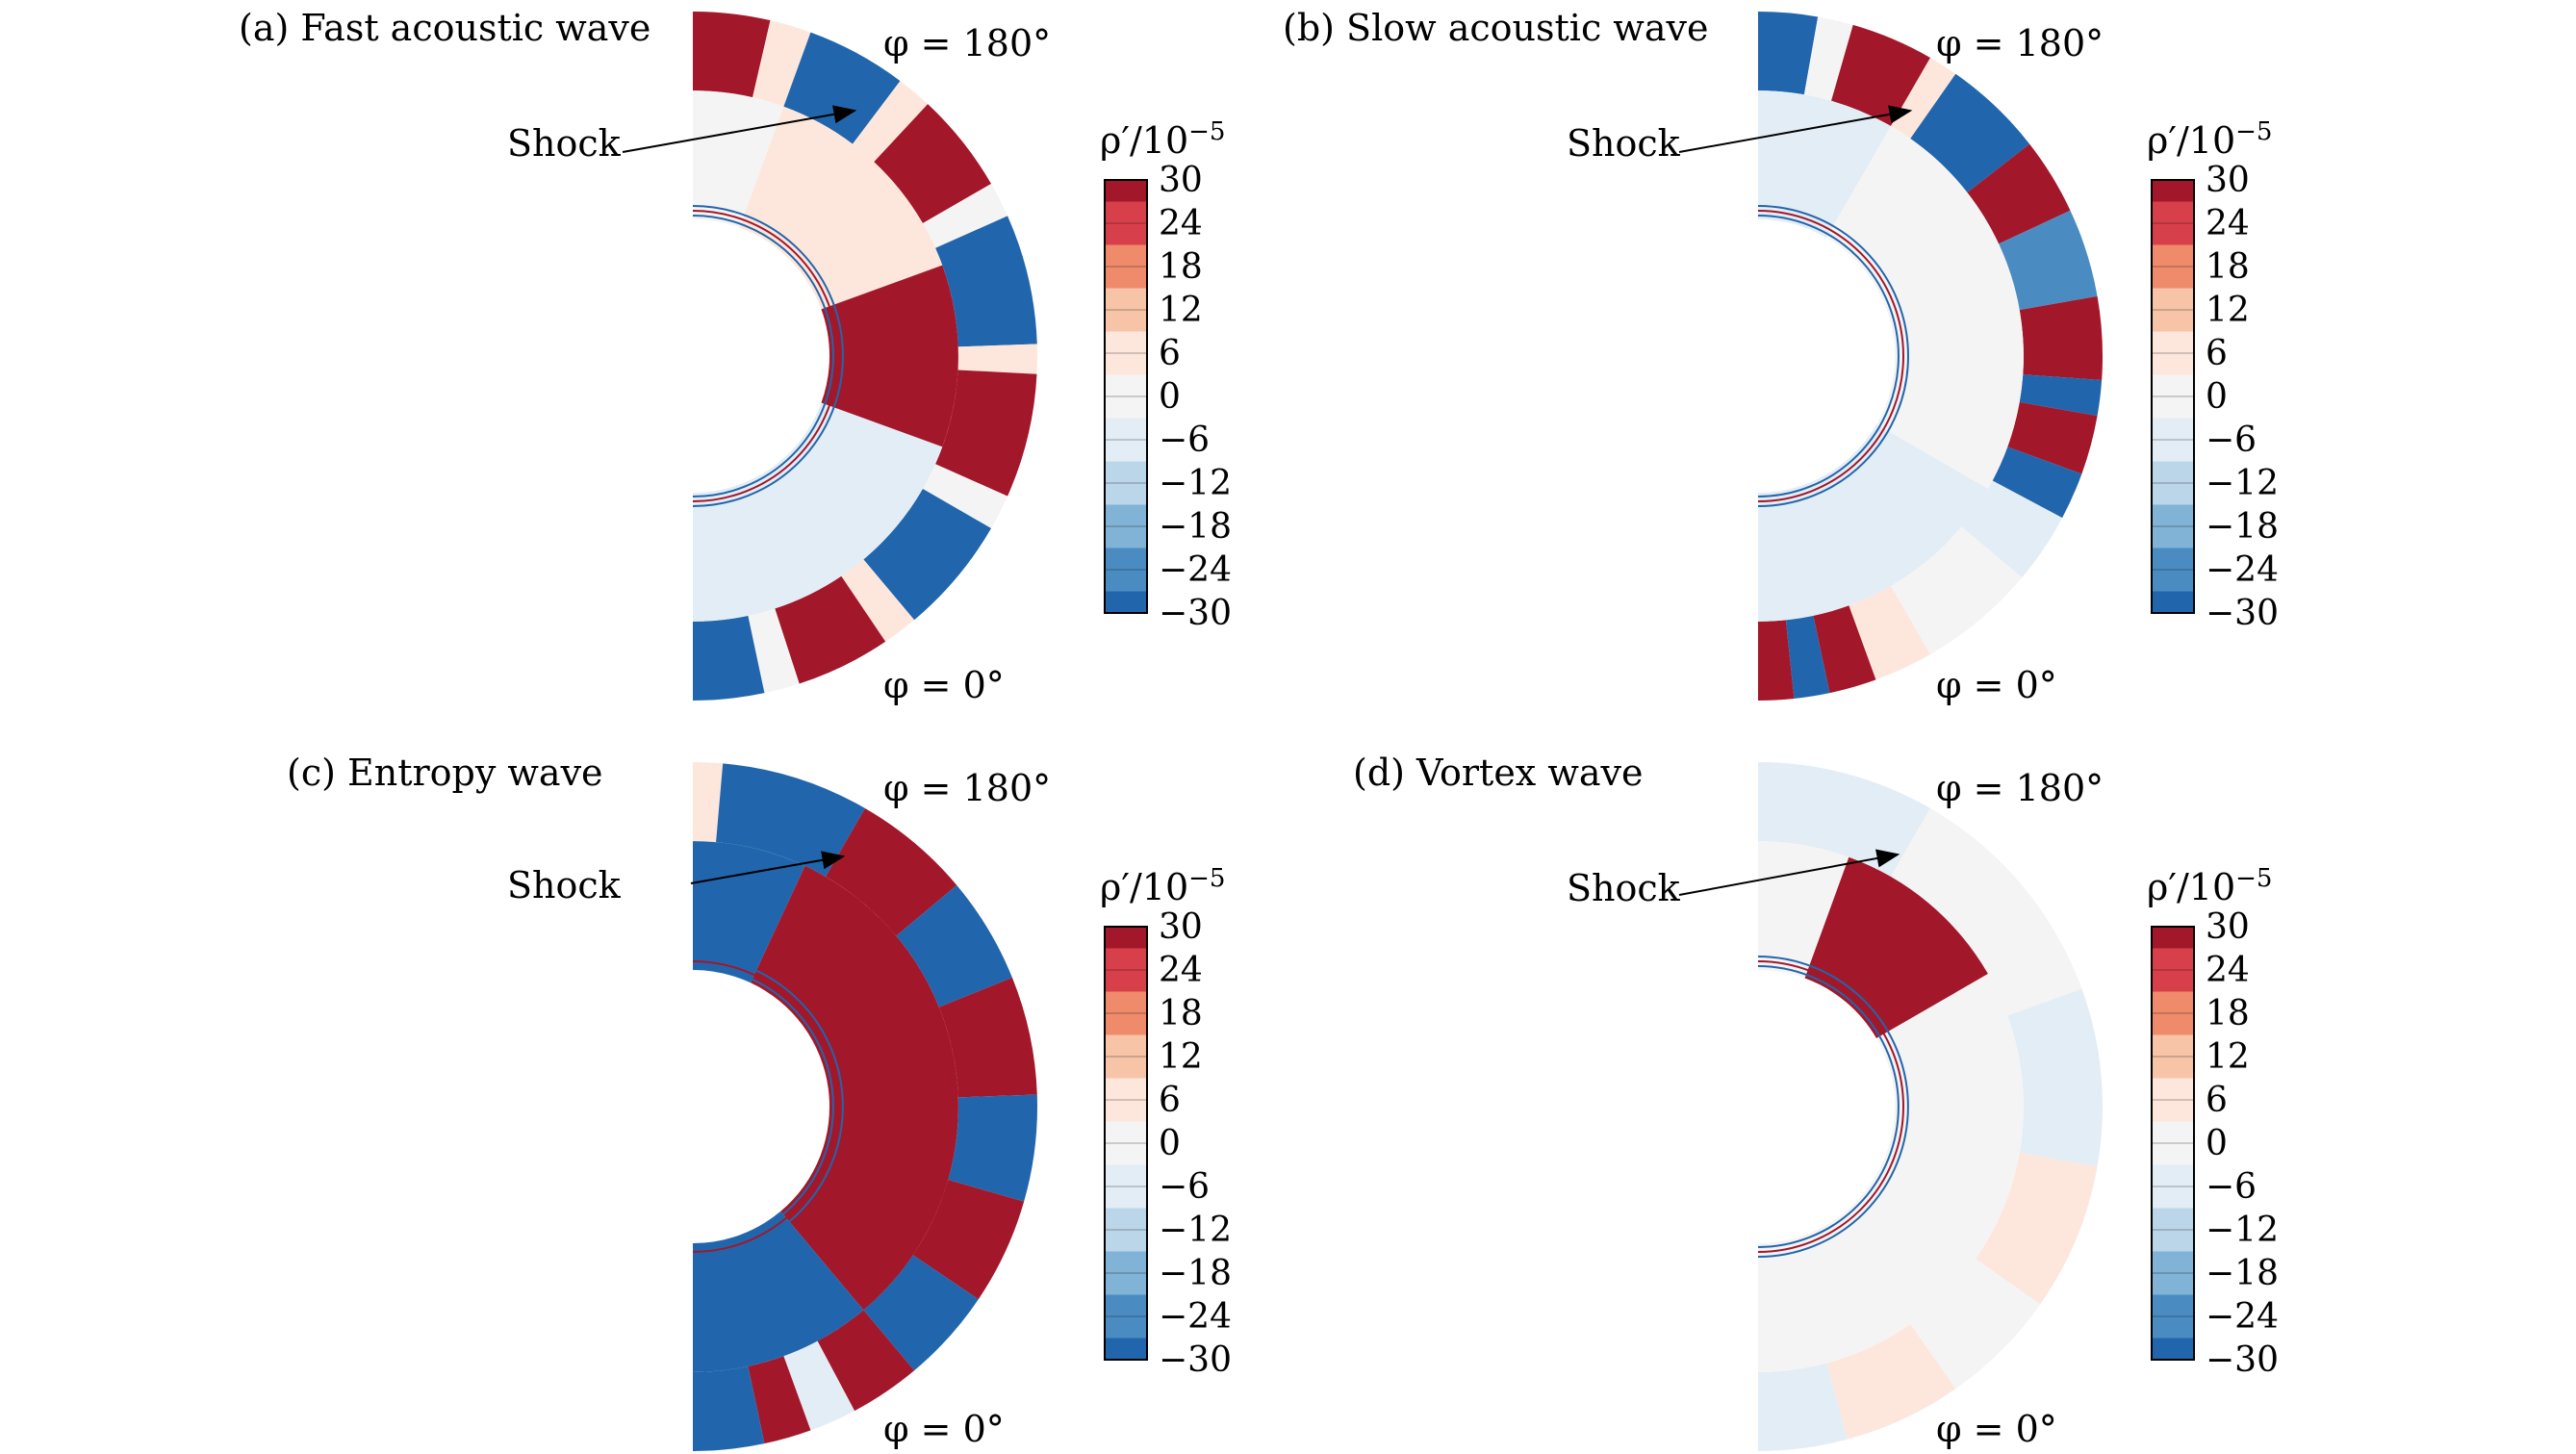 The height and width of the screenshot is (1454, 2576). I want to click on colorbar-d: 30 24 18 12 6 0 −6 −12 −18 −24−30 ρ′/10−5, so click(2213, 1122).